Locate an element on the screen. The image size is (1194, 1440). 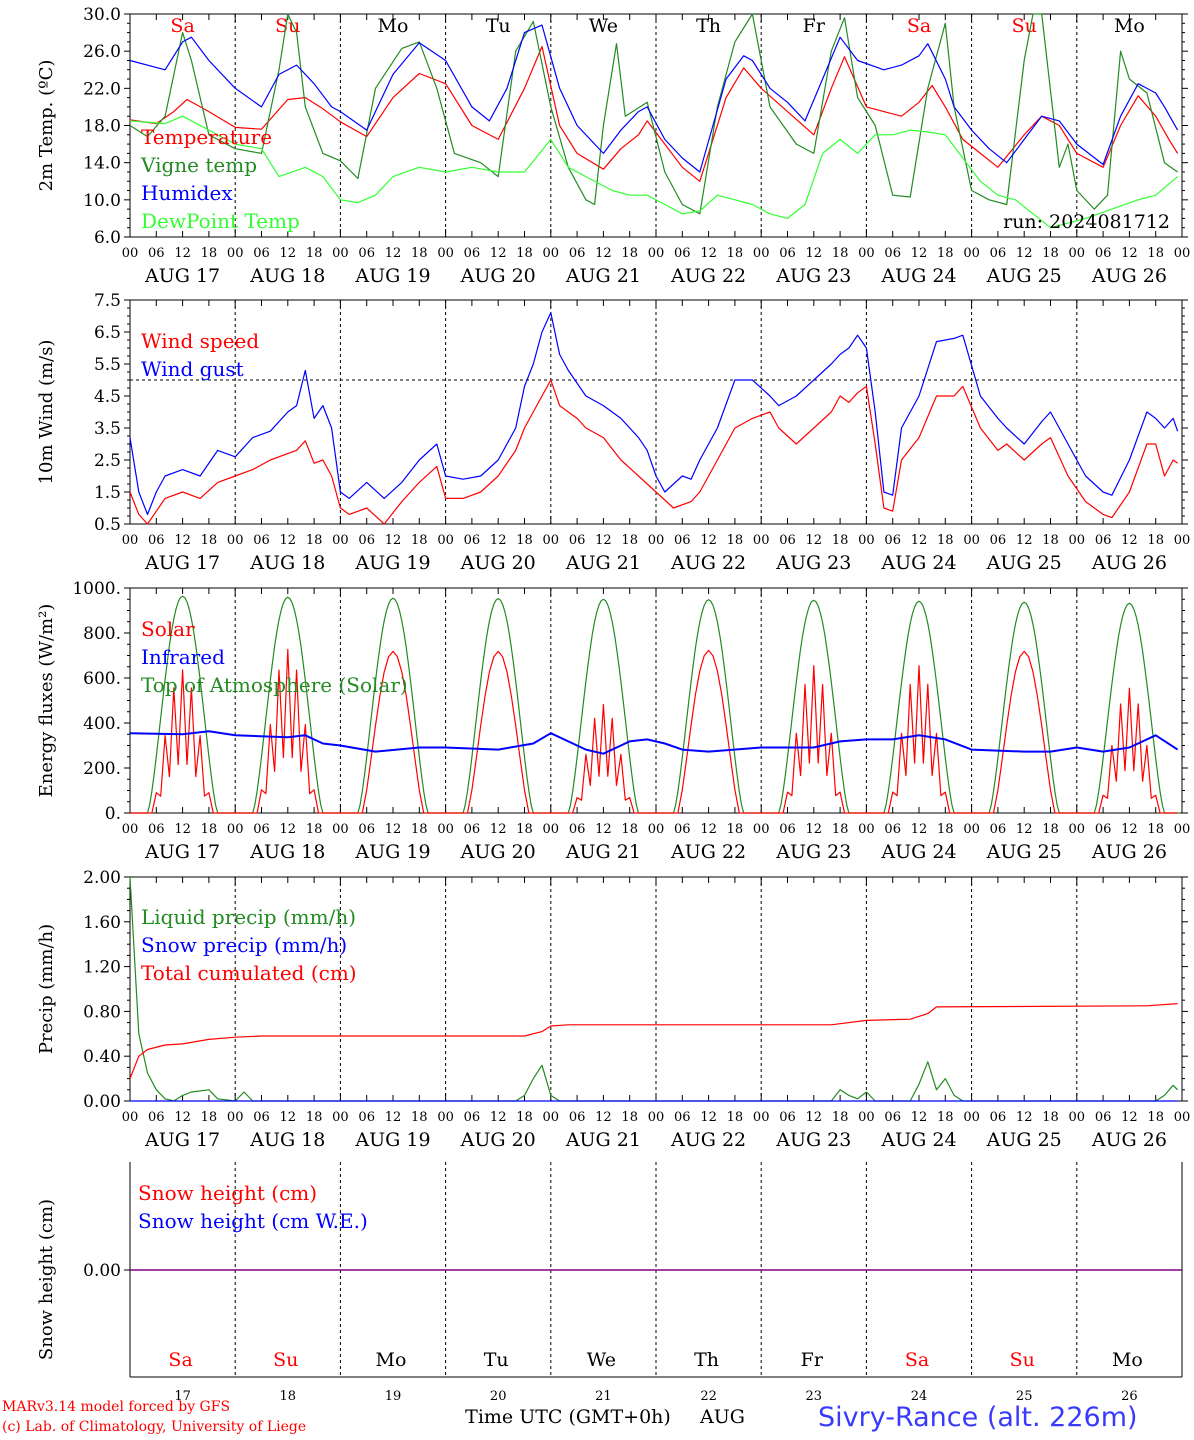
energy-solar-series is located at coordinates (654, 731).